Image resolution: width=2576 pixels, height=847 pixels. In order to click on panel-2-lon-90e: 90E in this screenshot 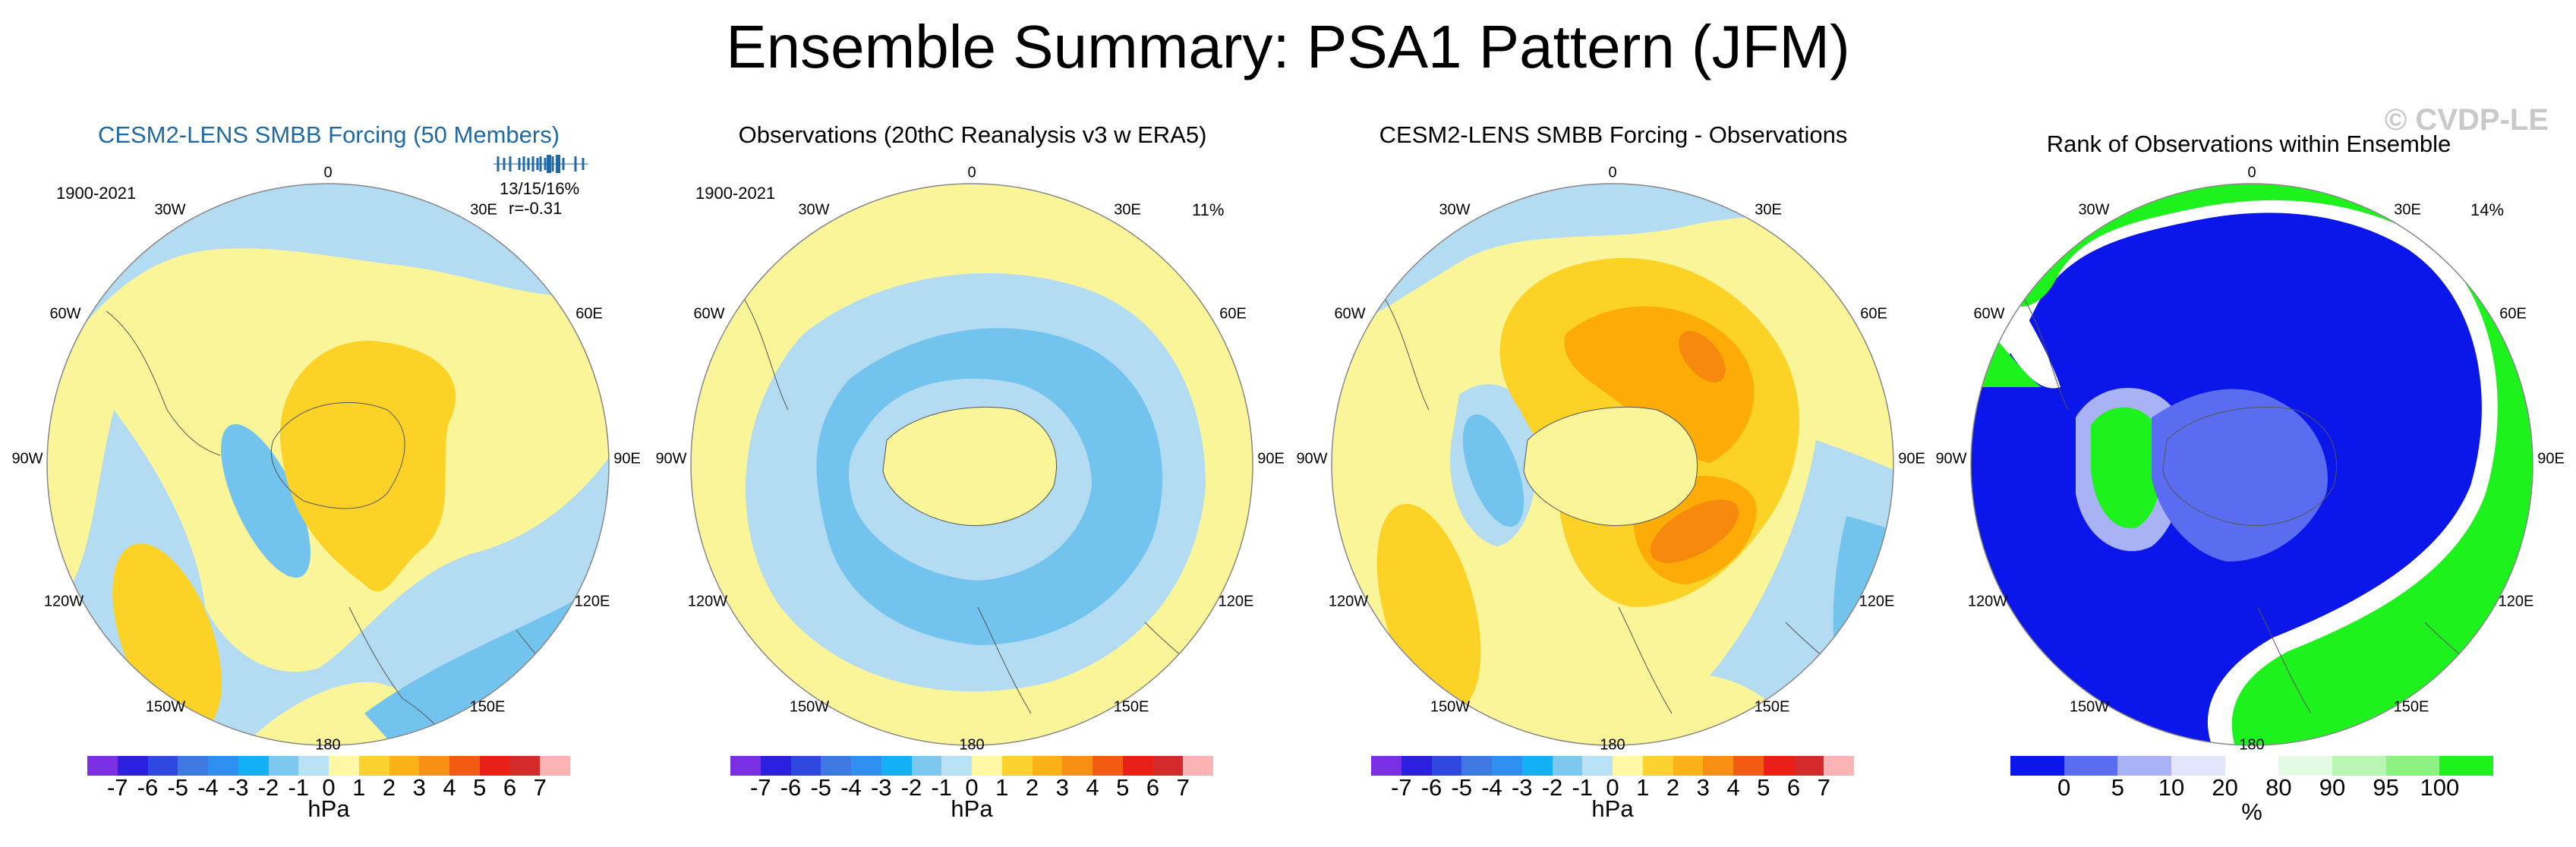, I will do `click(1271, 459)`.